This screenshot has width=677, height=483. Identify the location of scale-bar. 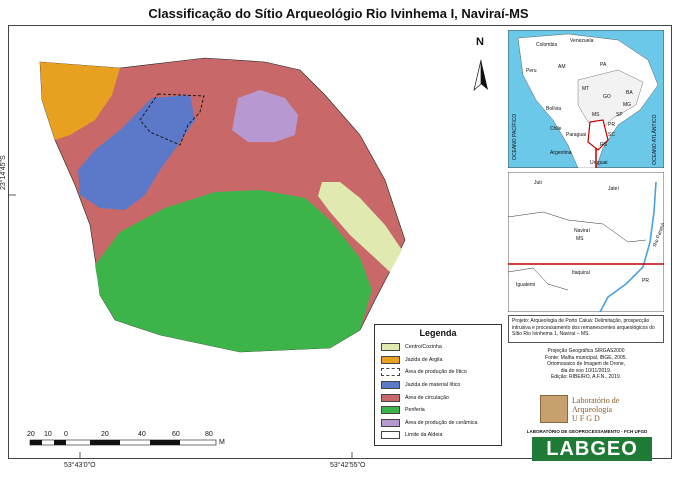
(123, 442).